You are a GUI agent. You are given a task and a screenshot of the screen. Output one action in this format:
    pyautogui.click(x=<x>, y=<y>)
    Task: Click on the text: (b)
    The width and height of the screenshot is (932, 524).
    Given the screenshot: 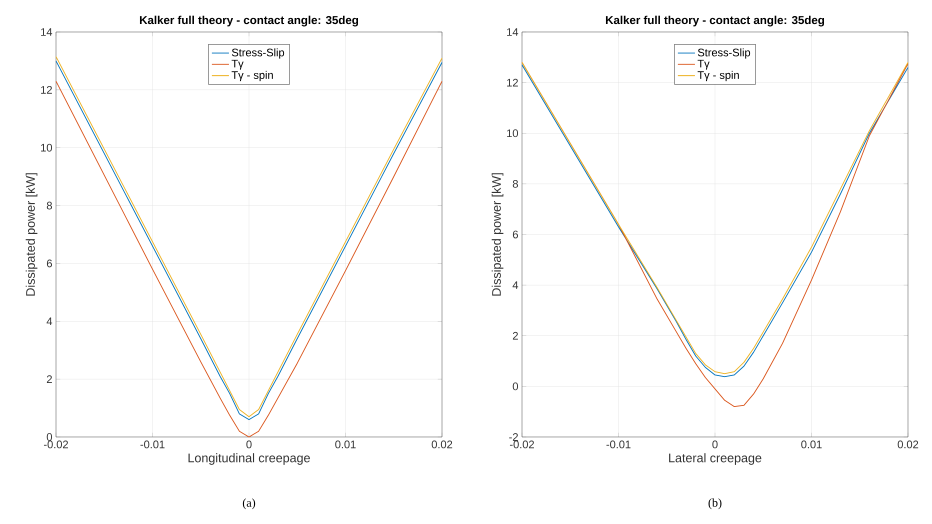 What is the action you would take?
    pyautogui.click(x=715, y=504)
    